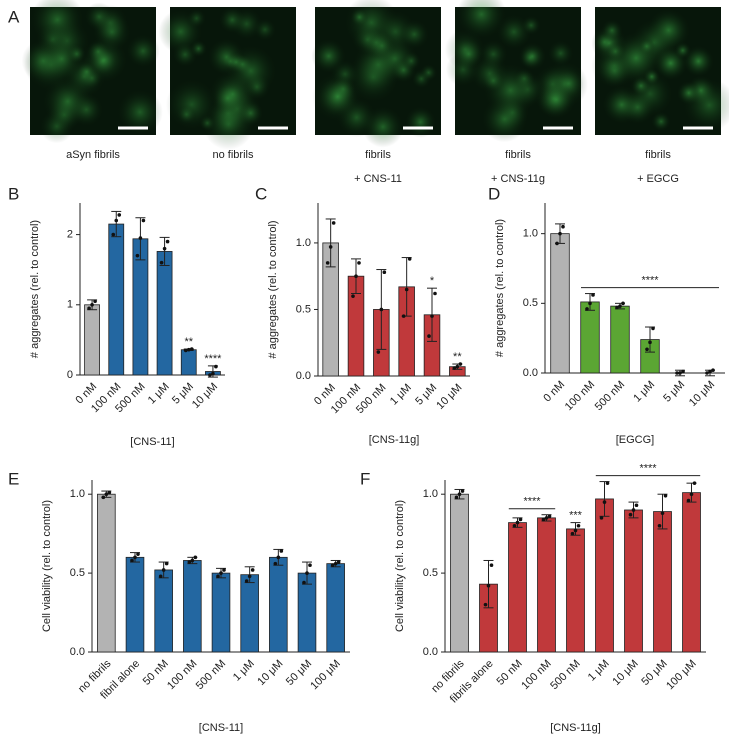  Describe the element at coordinates (13, 478) in the screenshot. I see `panel-label: E` at that location.